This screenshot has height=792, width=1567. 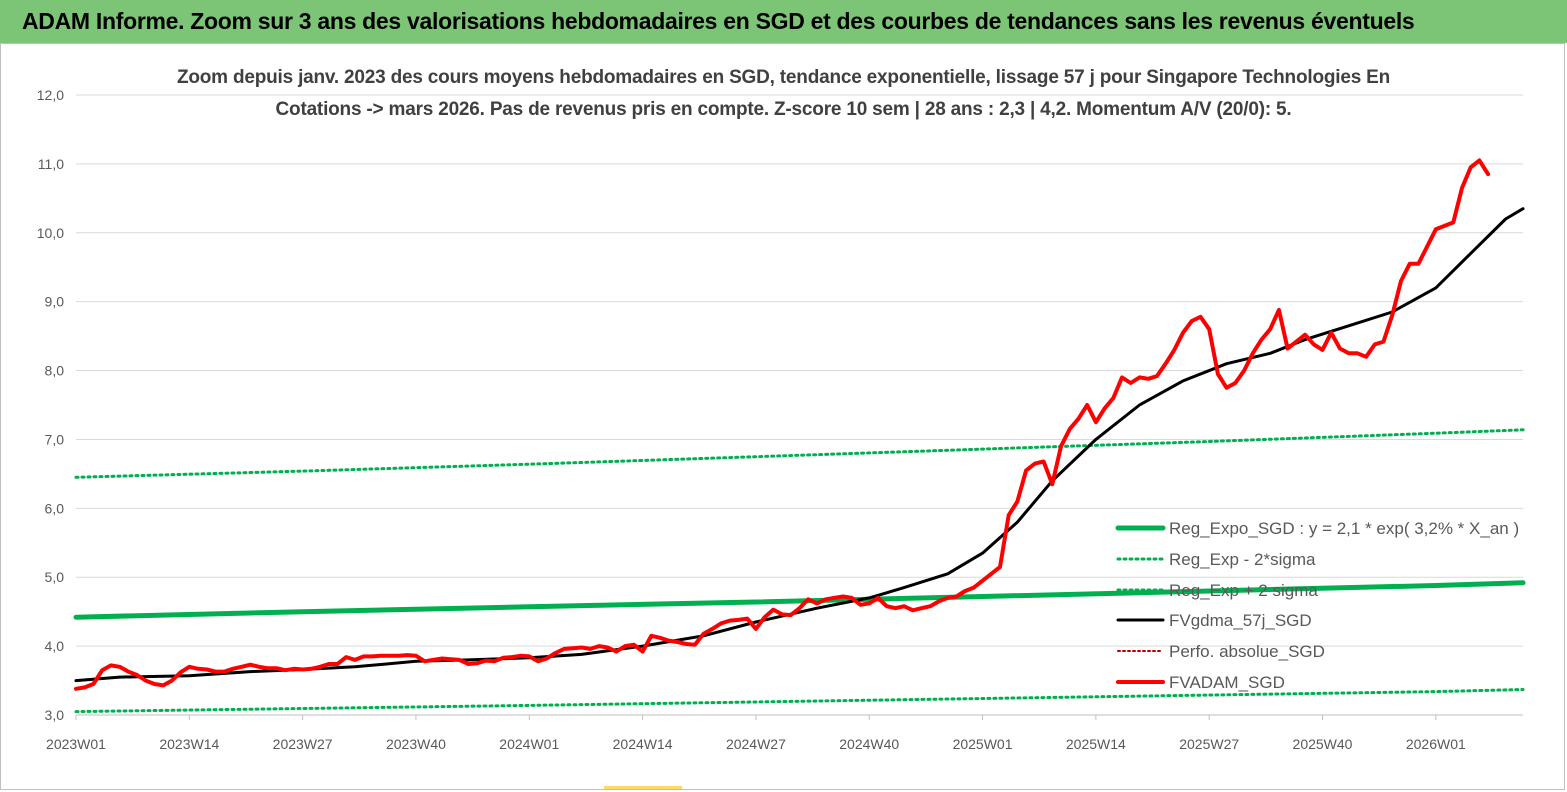 What do you see at coordinates (55, 646) in the screenshot?
I see `y-tick-label: 4,0` at bounding box center [55, 646].